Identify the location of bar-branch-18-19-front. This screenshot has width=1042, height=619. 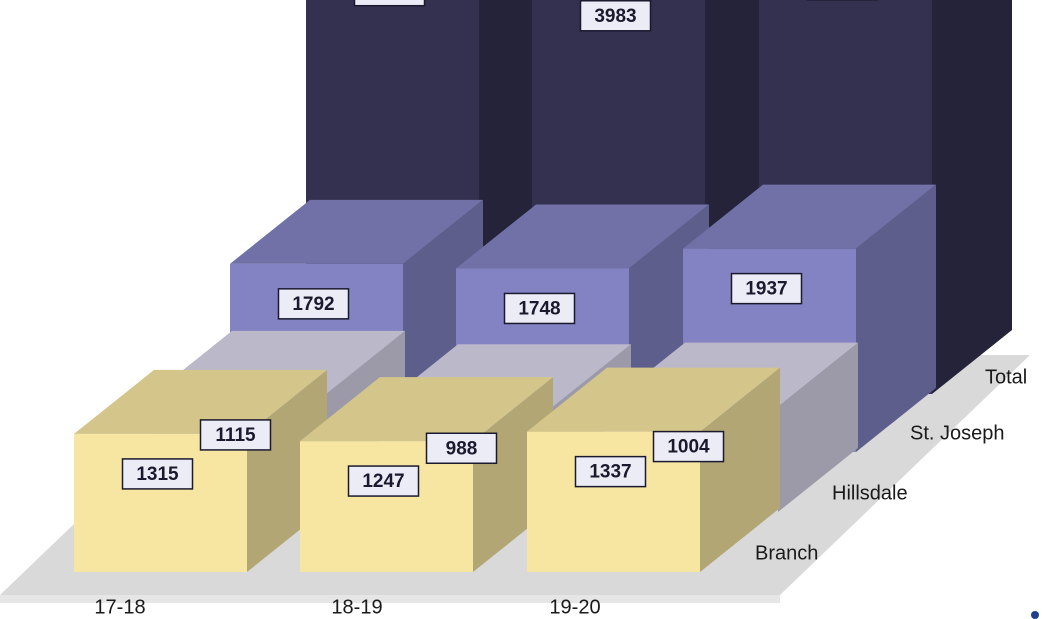
(386, 506).